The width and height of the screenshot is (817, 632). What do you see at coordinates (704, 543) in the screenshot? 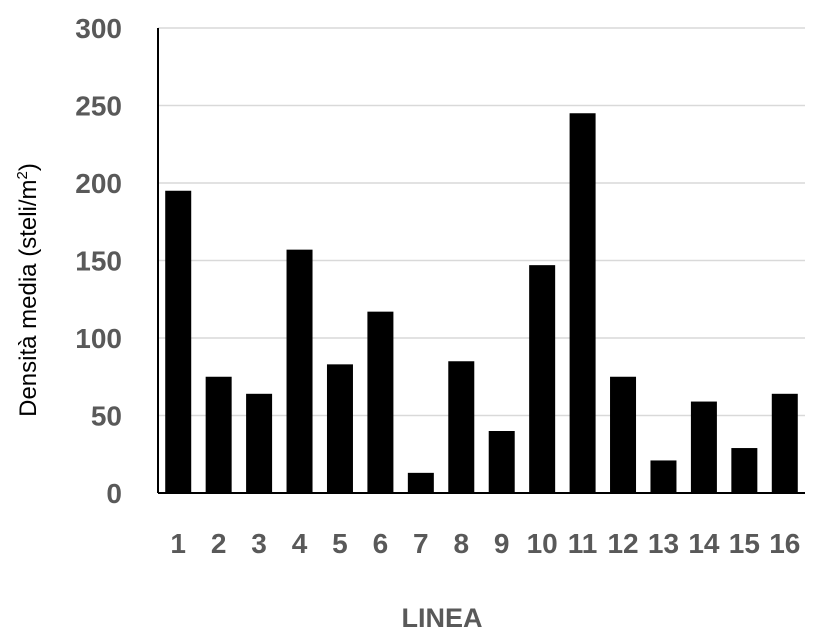
I see `x-tick-label: 14` at bounding box center [704, 543].